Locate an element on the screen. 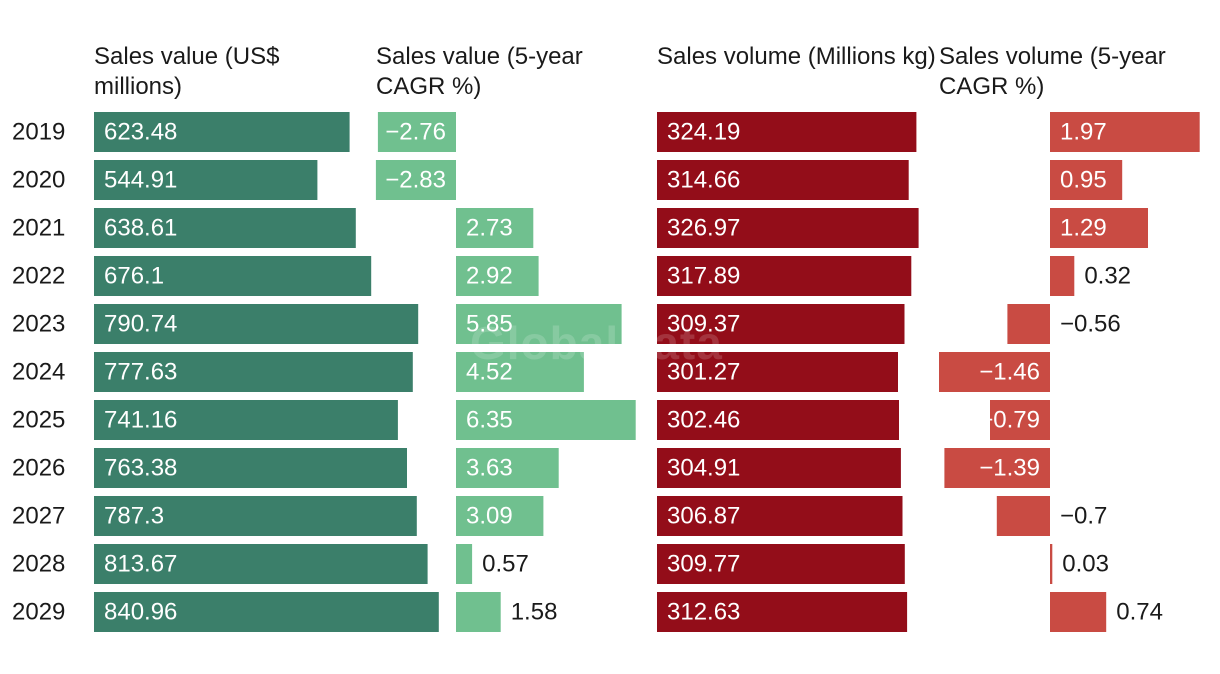 The height and width of the screenshot is (674, 1220). sales-value-cagr-bar-2026 is located at coordinates (507, 468).